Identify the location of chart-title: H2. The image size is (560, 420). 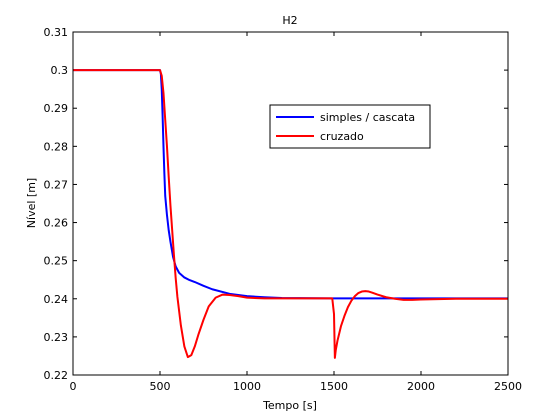
(289, 20).